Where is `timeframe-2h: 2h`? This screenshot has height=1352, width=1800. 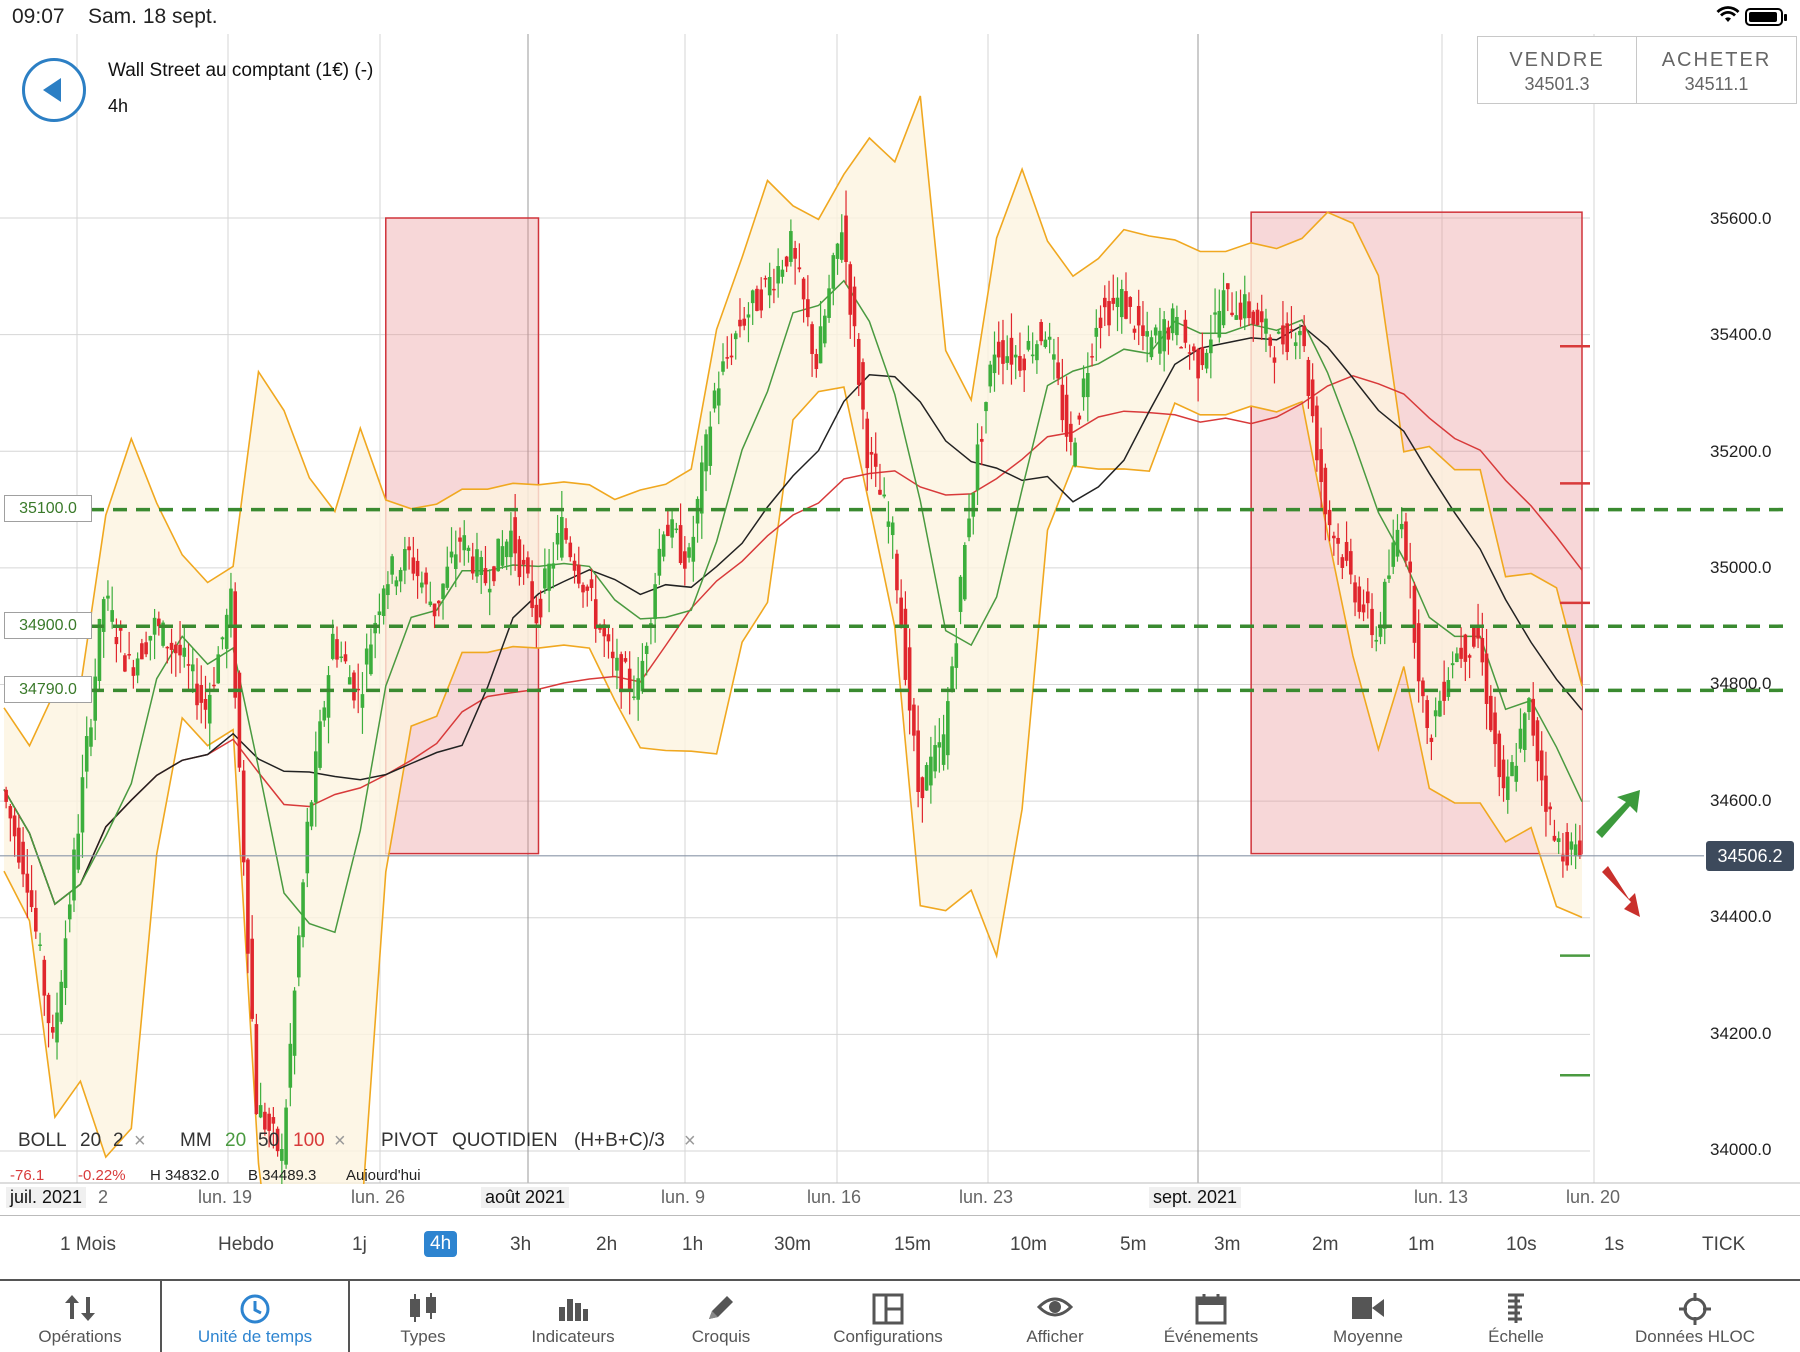
timeframe-2h: 2h is located at coordinates (607, 1244).